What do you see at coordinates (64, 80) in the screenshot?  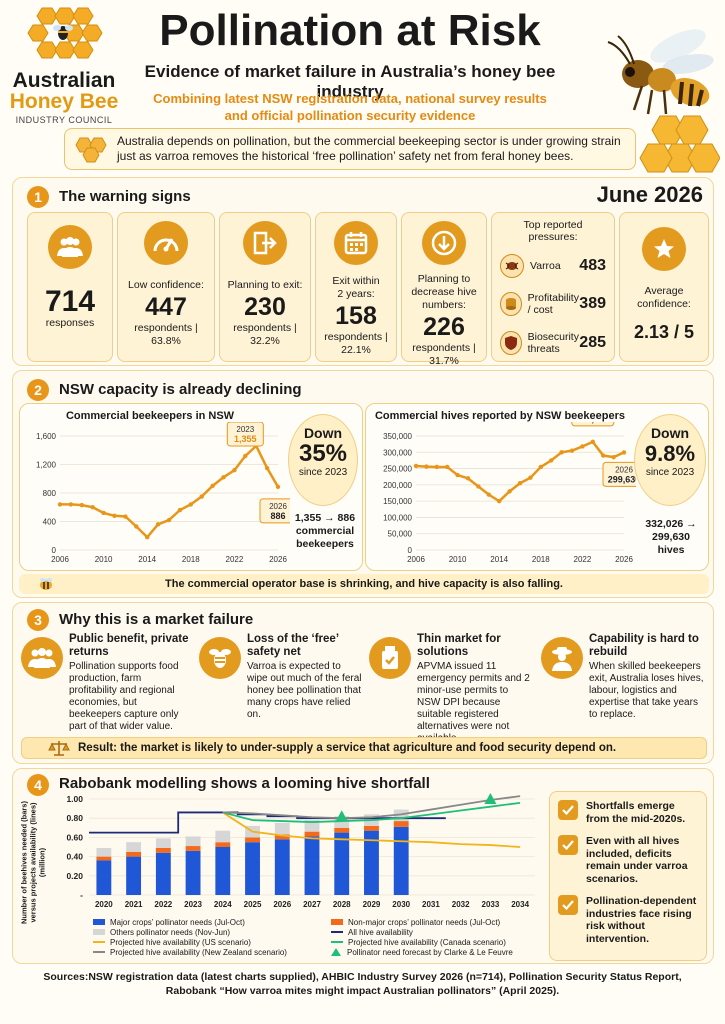 I see `logo-line1: Australian` at bounding box center [64, 80].